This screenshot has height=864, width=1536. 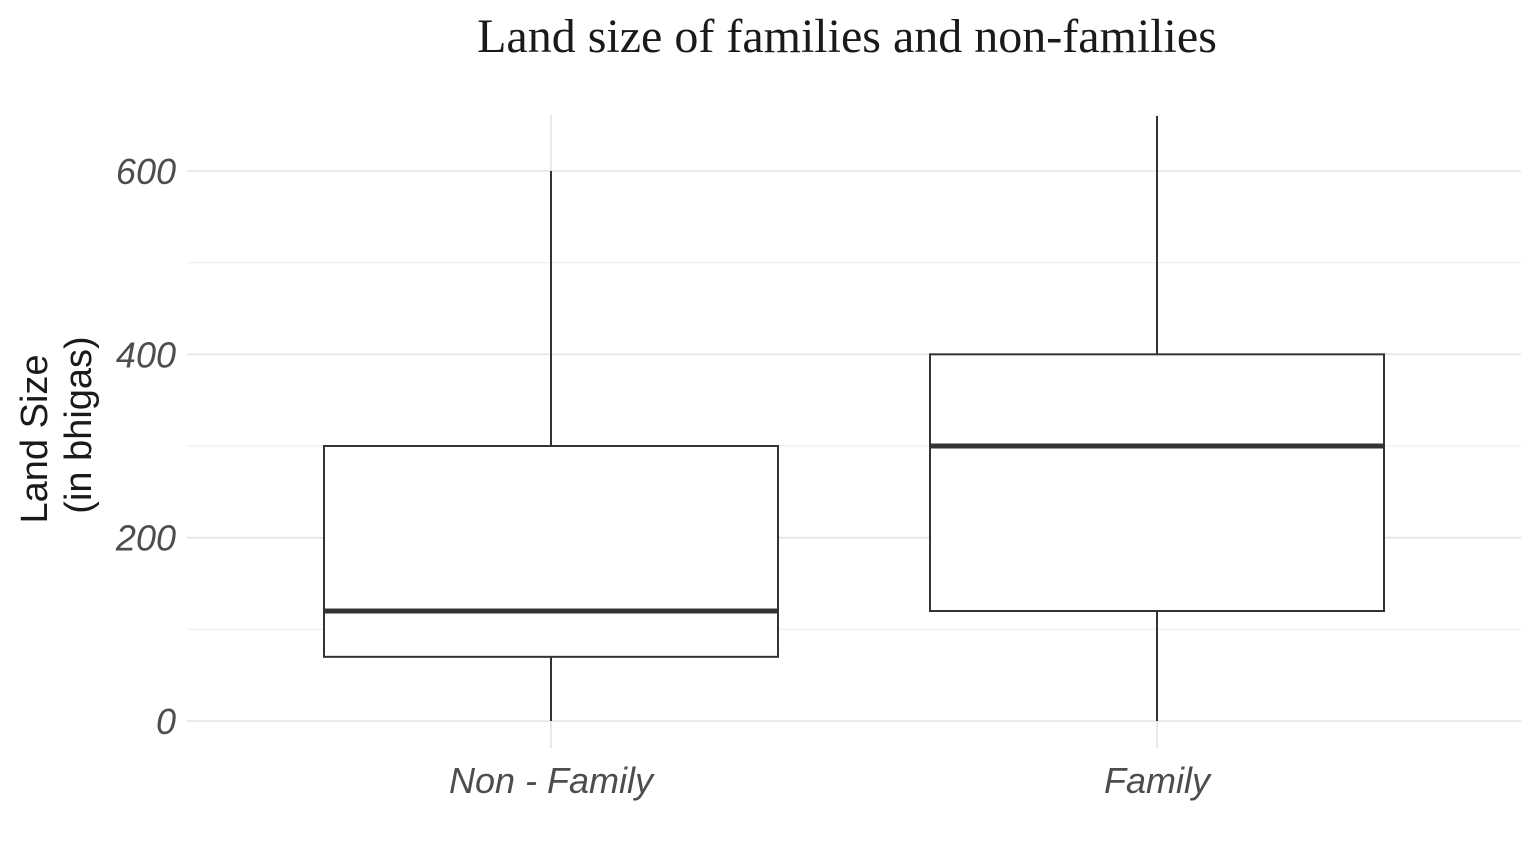 What do you see at coordinates (145, 446) in the screenshot?
I see `y-axis-ticks: 0 200 400 600` at bounding box center [145, 446].